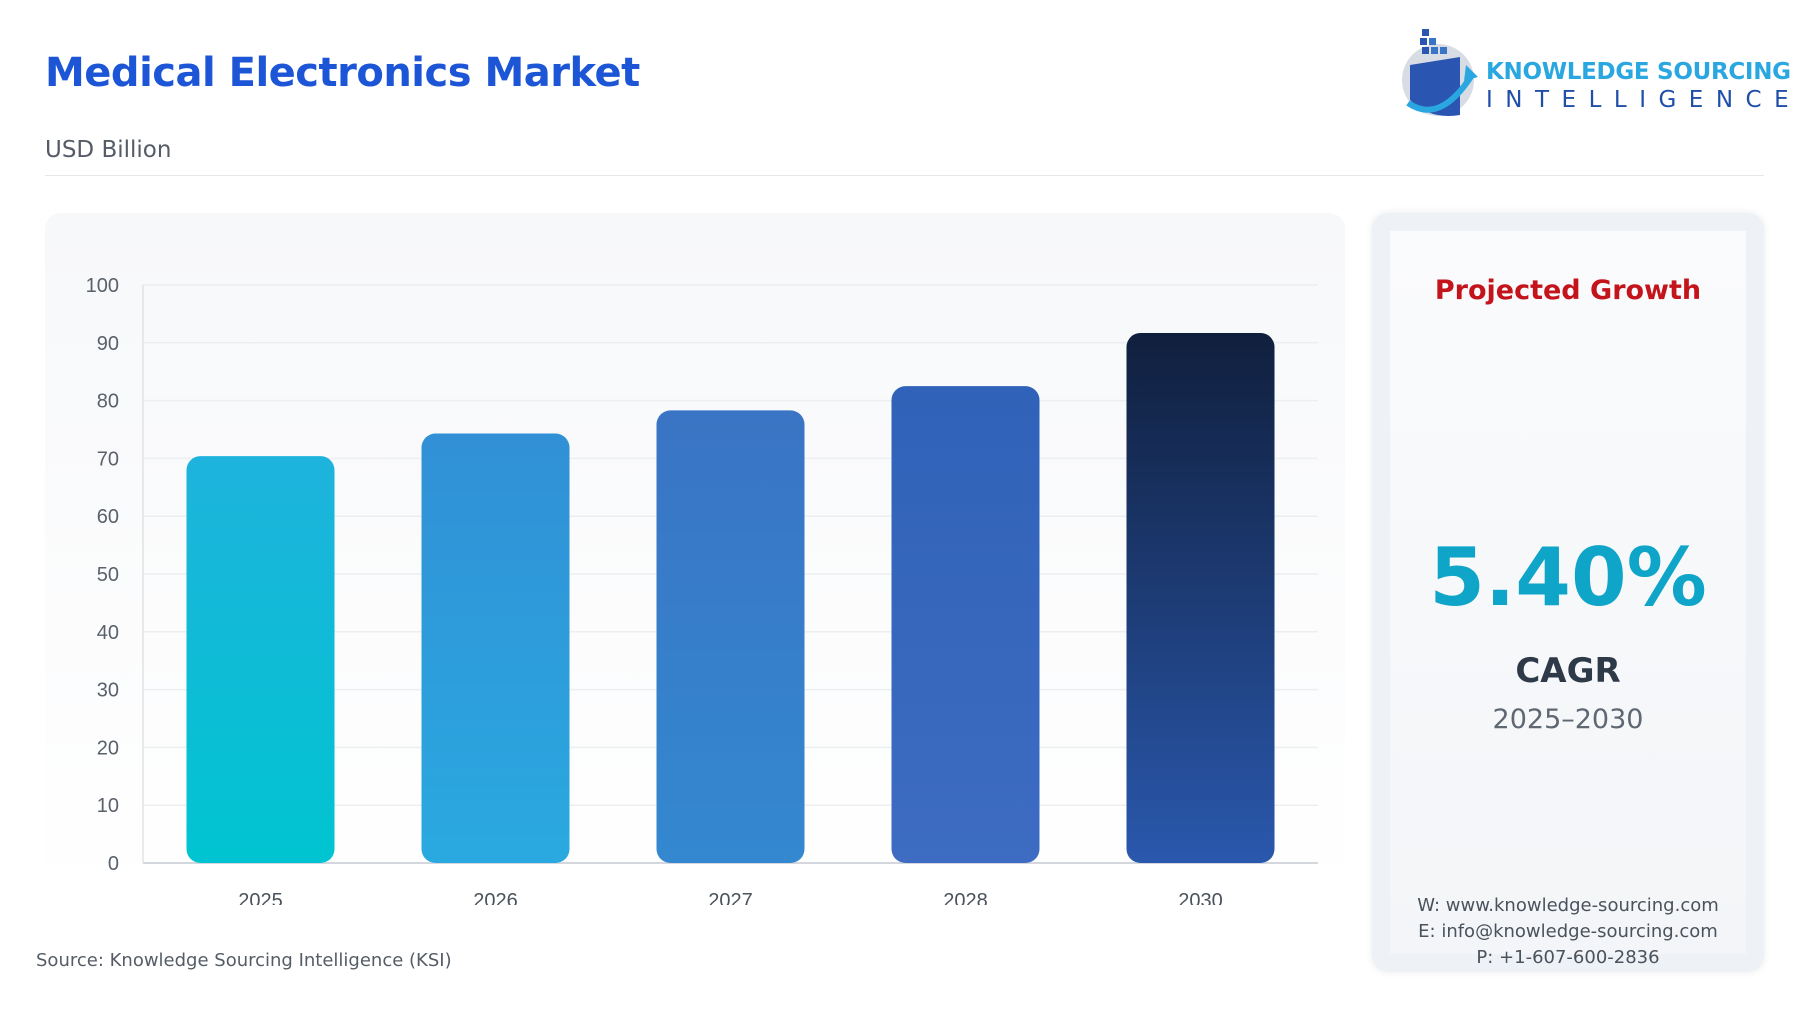  Describe the element at coordinates (1643, 100) in the screenshot. I see `logo-text-line2: INTELLIGENCE` at that location.